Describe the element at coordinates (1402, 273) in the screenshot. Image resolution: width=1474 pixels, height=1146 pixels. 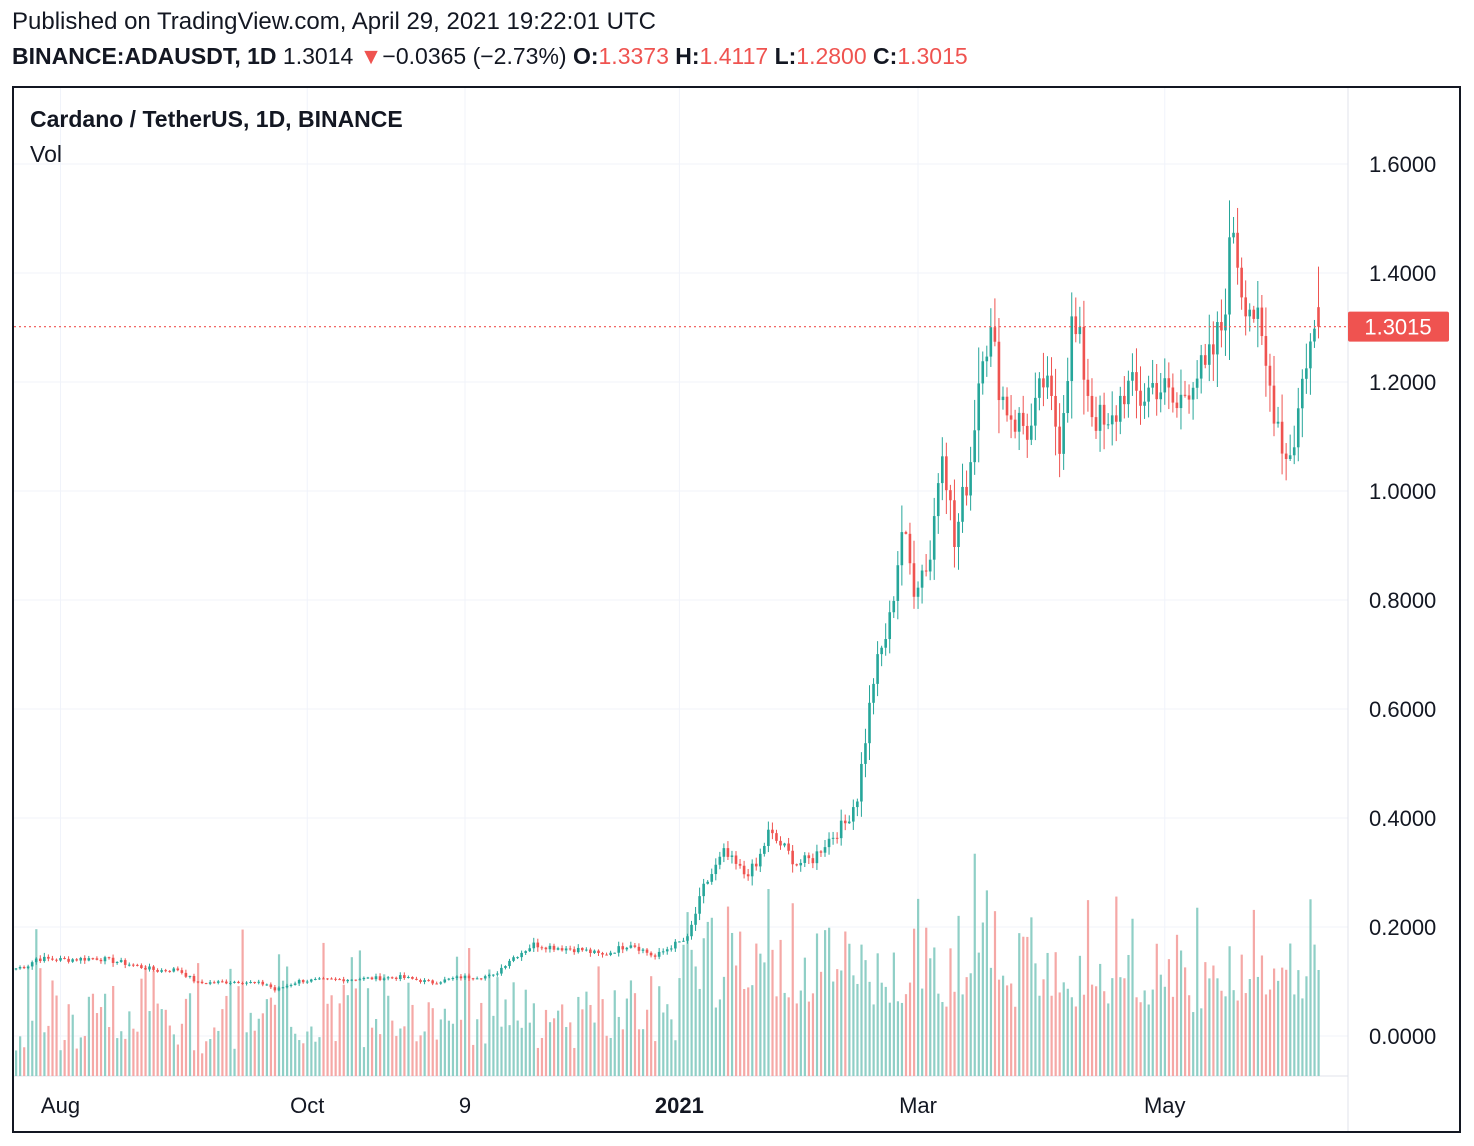
I see `y-tick-label: 1.4000` at that location.